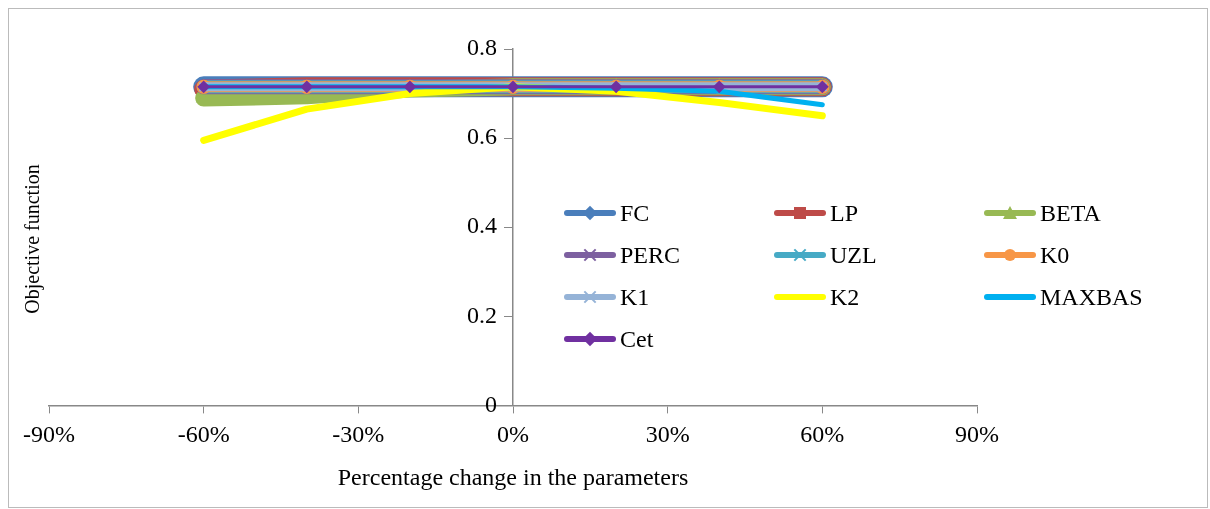 The image size is (1210, 509). What do you see at coordinates (635, 297) in the screenshot?
I see `legend-label: K1` at bounding box center [635, 297].